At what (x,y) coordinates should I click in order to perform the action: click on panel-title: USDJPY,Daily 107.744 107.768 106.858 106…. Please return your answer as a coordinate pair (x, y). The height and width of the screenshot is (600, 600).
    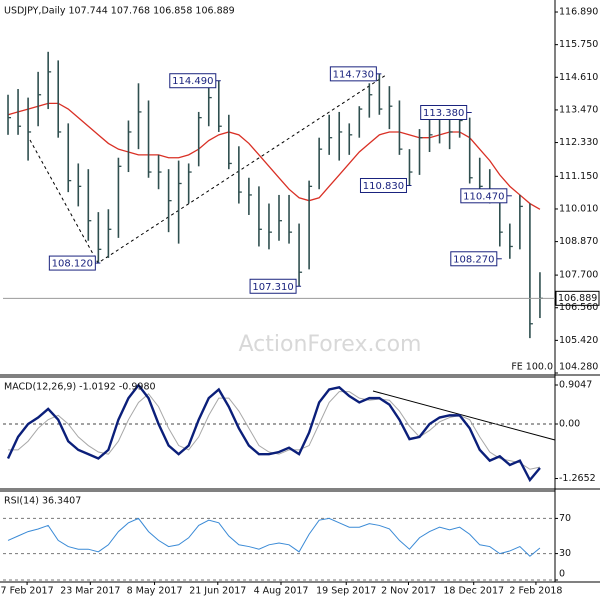
    Looking at the image, I should click on (119, 11).